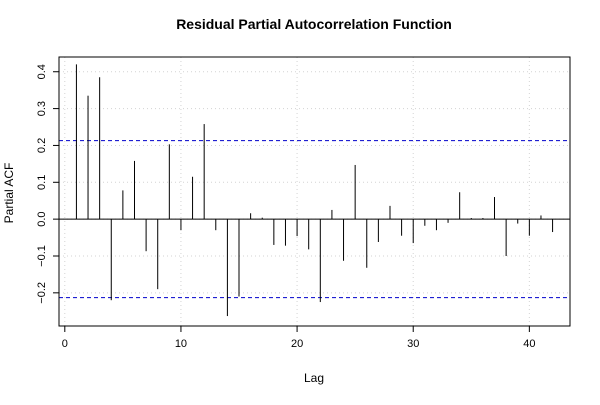 Image resolution: width=600 pixels, height=405 pixels. I want to click on x-axis-label: Lag, so click(314, 378).